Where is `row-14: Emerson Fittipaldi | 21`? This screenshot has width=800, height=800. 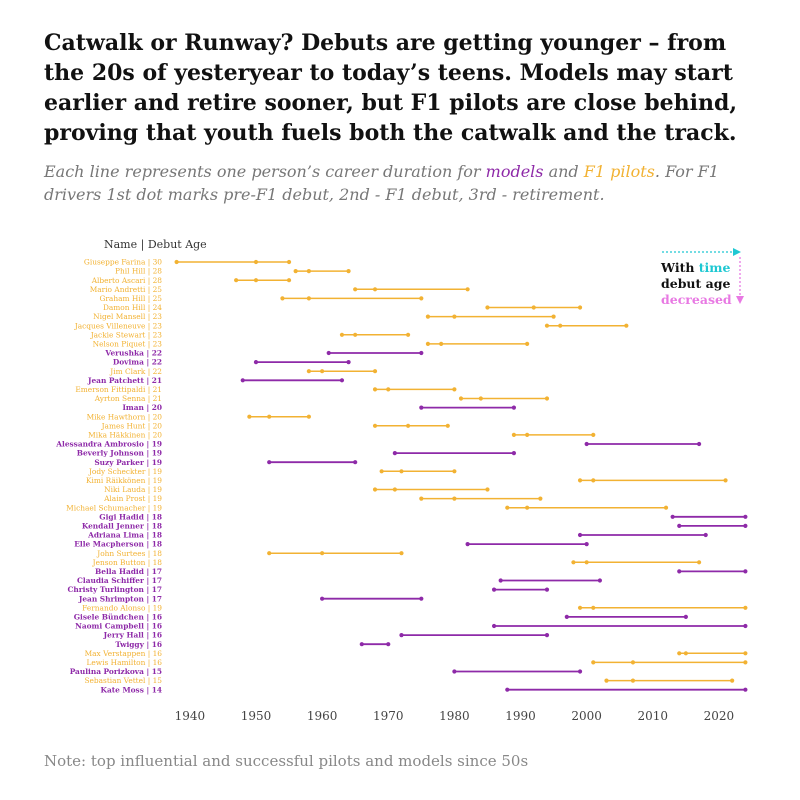
row-14: Emerson Fittipaldi | 21 is located at coordinates (266, 389).